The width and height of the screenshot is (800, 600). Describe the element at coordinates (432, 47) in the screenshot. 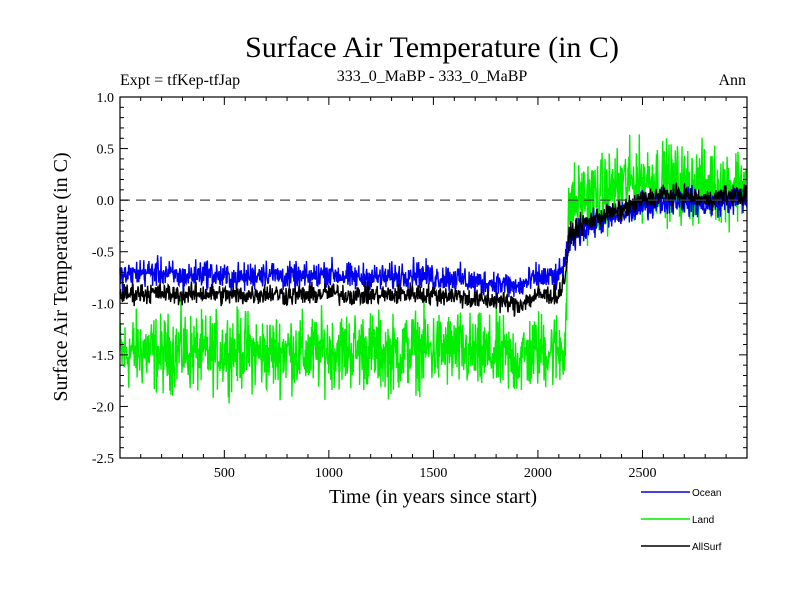

I see `chart-title: Surface Air Temperature (in C)` at that location.